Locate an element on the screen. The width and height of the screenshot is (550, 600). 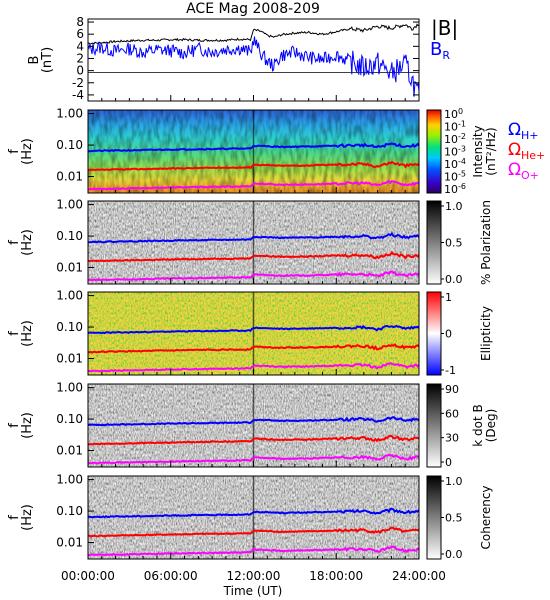
panel-kdotb-ytick-label-2: 0.01 is located at coordinates (69, 451).